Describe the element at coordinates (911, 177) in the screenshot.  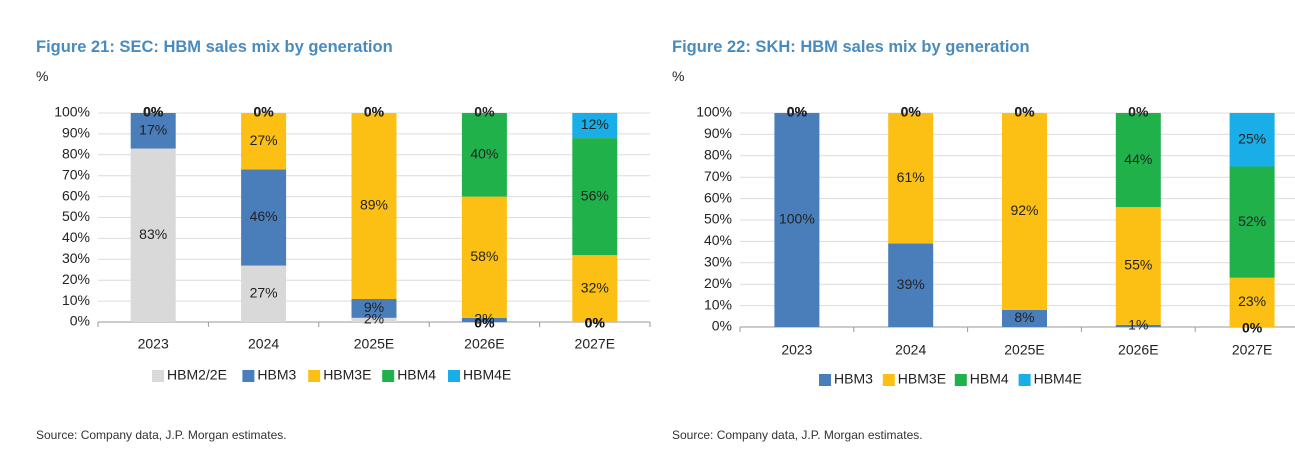
I see `data-label: 61%` at that location.